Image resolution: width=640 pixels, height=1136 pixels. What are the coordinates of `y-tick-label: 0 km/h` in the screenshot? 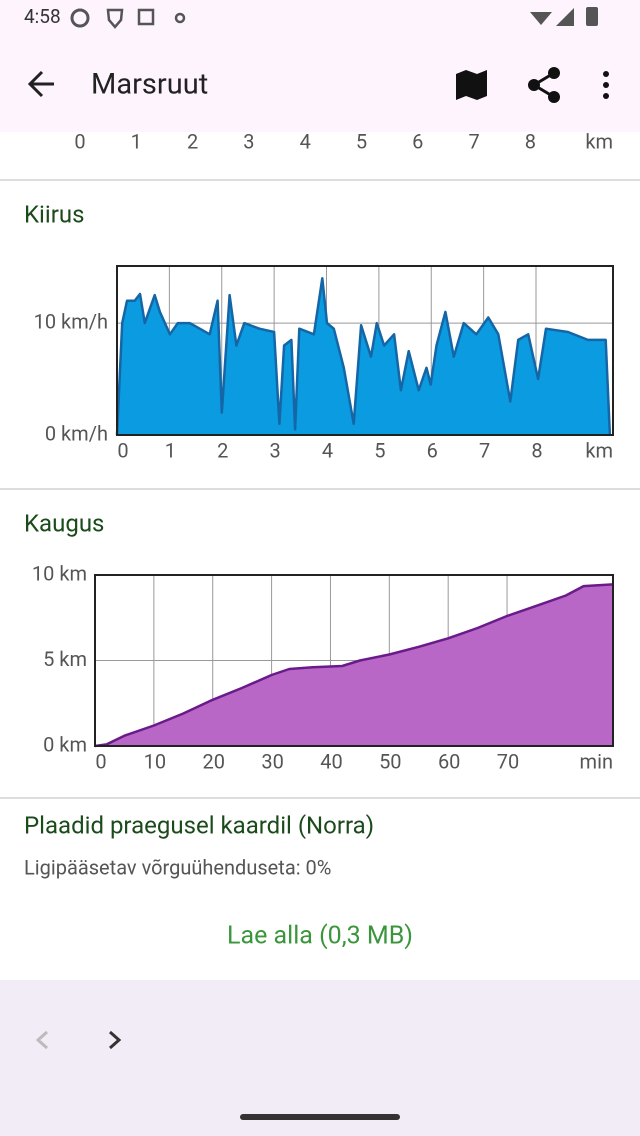 It's located at (76, 433).